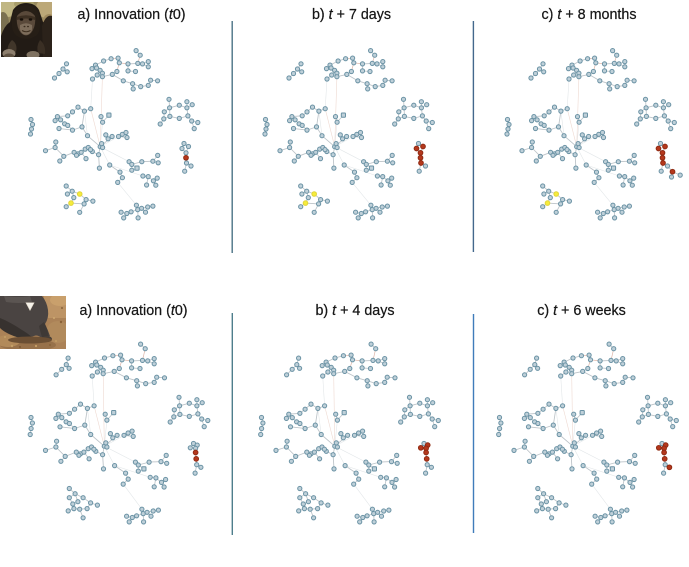 This screenshot has width=689, height=567. I want to click on svg-text: c) t + 6 weeks, so click(581, 311).